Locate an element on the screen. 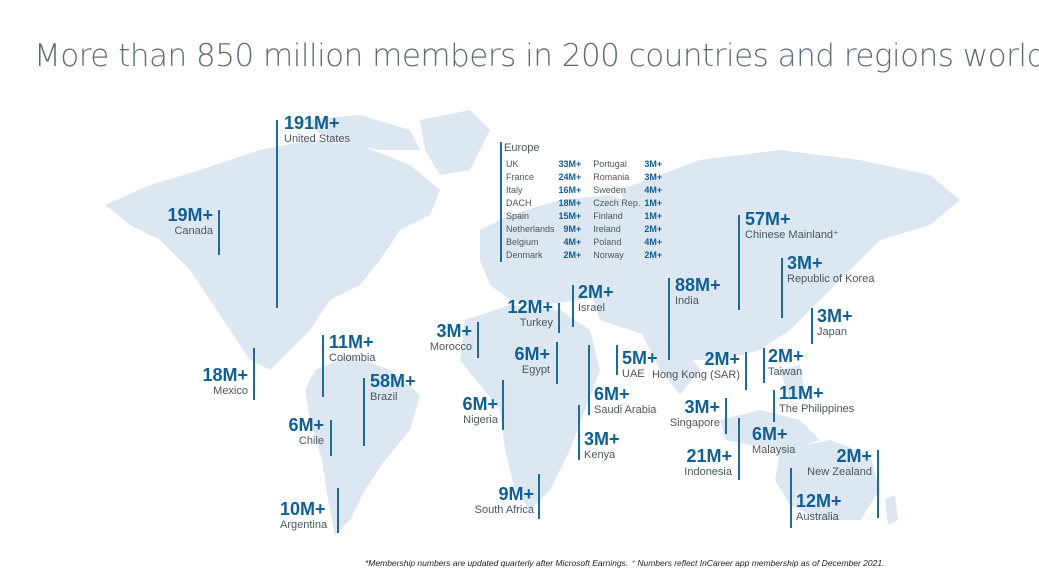 The image size is (1039, 576). table-row: Belgium 4M+ Poland 4M+ is located at coordinates (588, 242).